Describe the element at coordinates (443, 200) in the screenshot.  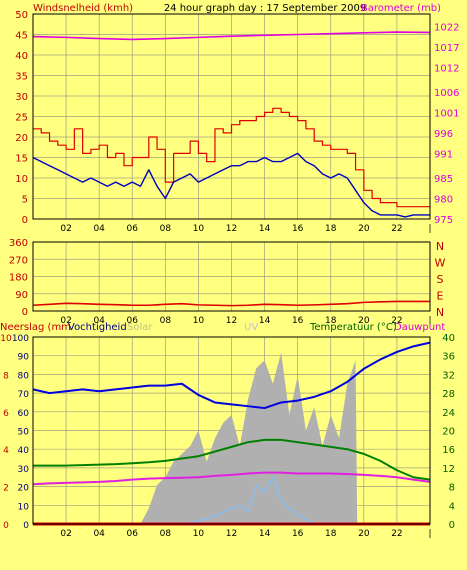
I see `barometer-y-tick: 980` at that location.